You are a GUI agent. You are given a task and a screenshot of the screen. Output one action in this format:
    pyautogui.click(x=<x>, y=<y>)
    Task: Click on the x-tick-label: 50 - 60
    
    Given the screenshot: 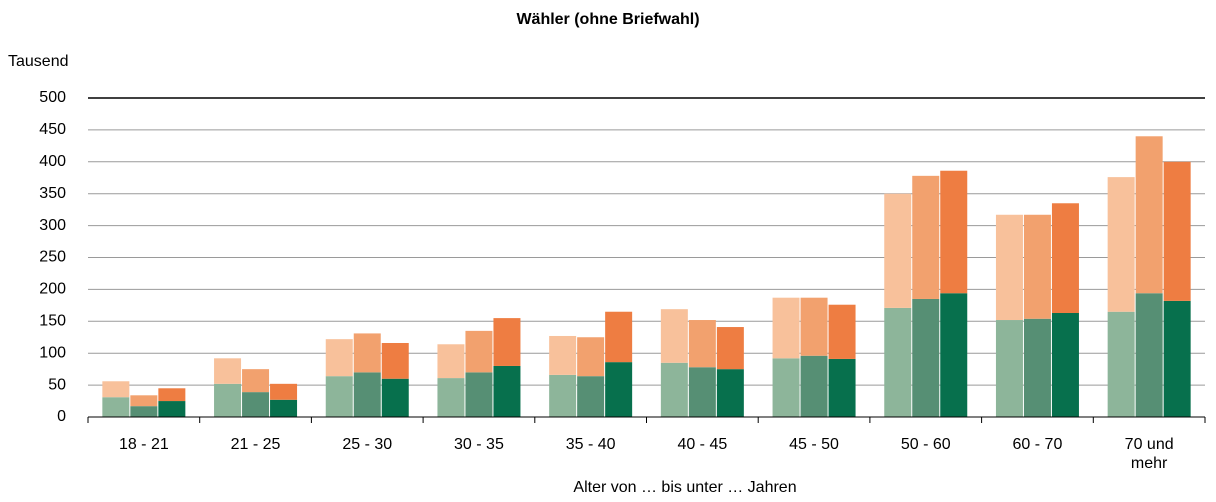 What is the action you would take?
    pyautogui.click(x=925, y=444)
    